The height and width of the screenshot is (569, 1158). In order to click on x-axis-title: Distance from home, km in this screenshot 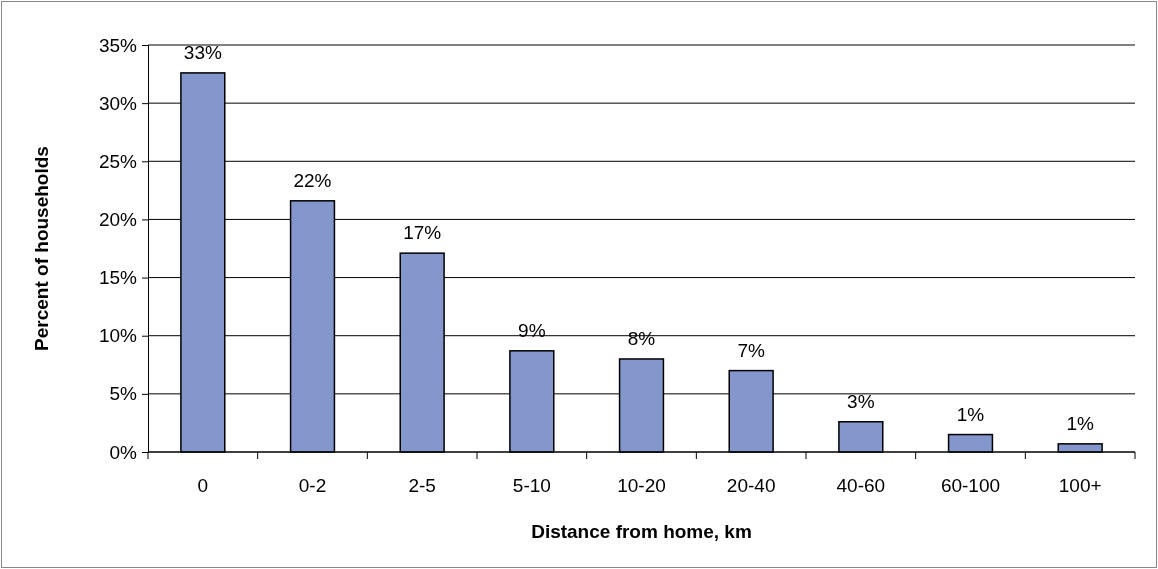, I will do `click(641, 531)`.